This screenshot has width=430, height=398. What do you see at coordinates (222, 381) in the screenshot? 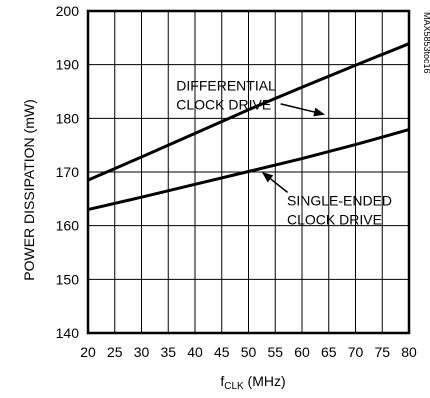
I see `x-axis-title-main: f` at bounding box center [222, 381].